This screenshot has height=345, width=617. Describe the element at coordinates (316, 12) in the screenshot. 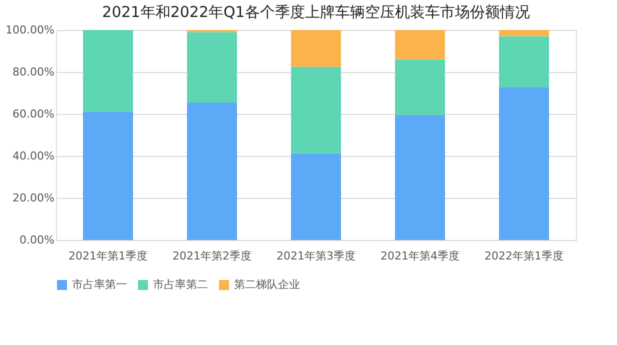

I see `chart-title: 2021年和2022年Q1各个季度上牌车辆空压机装车市场份额情况` at that location.